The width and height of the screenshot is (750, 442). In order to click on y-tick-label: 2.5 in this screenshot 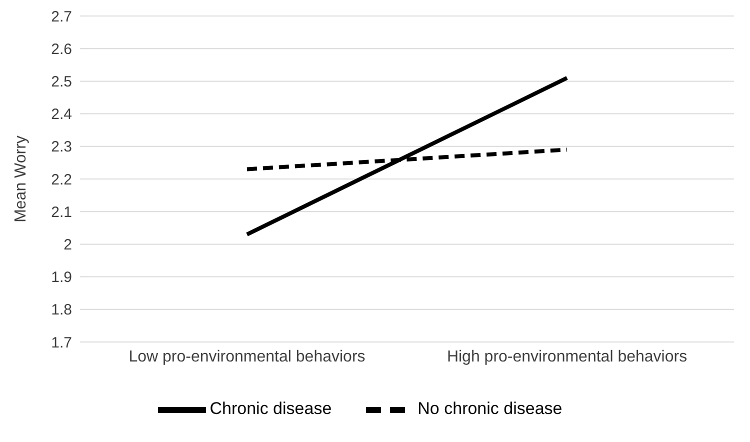, I will do `click(61, 82)`.